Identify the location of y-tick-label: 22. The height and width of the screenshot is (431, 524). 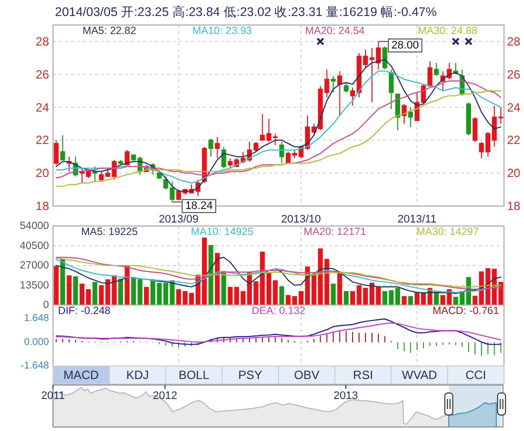
(43, 140).